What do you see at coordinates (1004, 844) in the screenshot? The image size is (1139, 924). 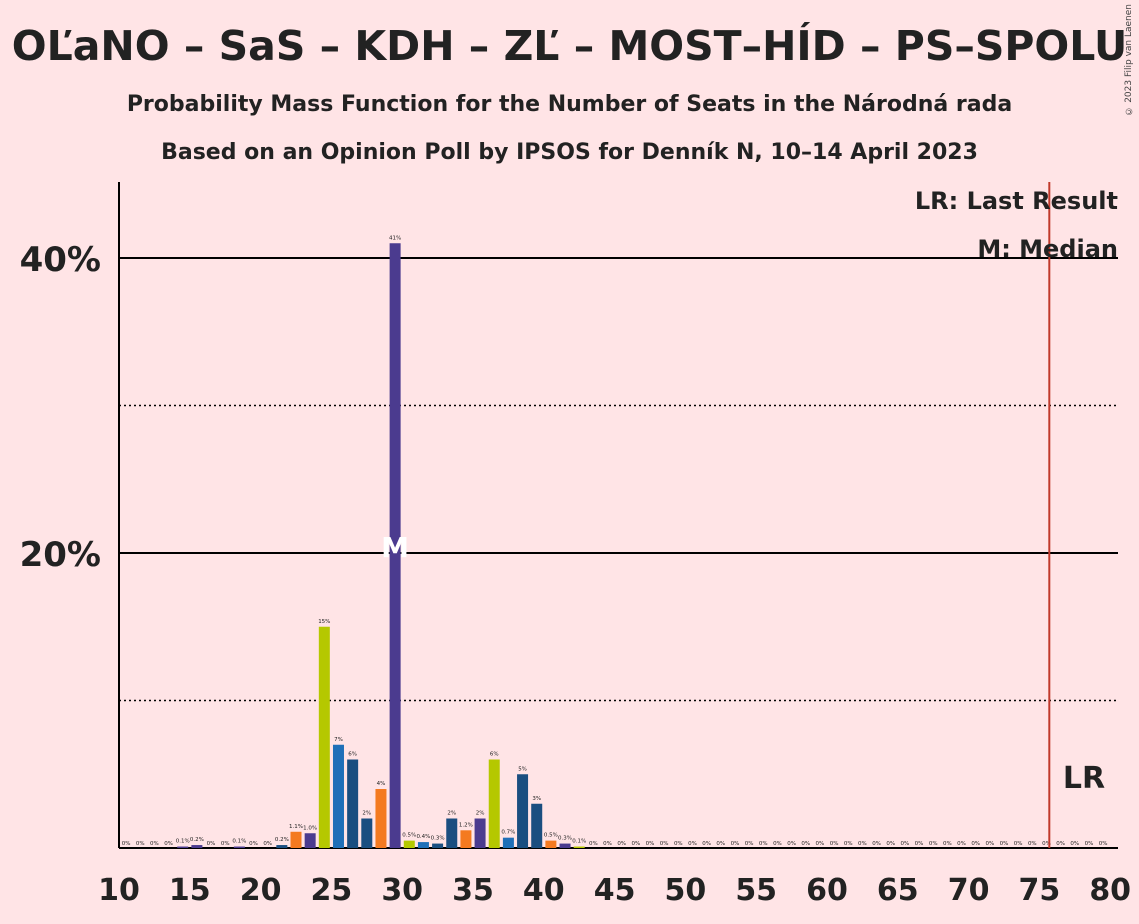 I see `bar-label-seat-73: 0%` at bounding box center [1004, 844].